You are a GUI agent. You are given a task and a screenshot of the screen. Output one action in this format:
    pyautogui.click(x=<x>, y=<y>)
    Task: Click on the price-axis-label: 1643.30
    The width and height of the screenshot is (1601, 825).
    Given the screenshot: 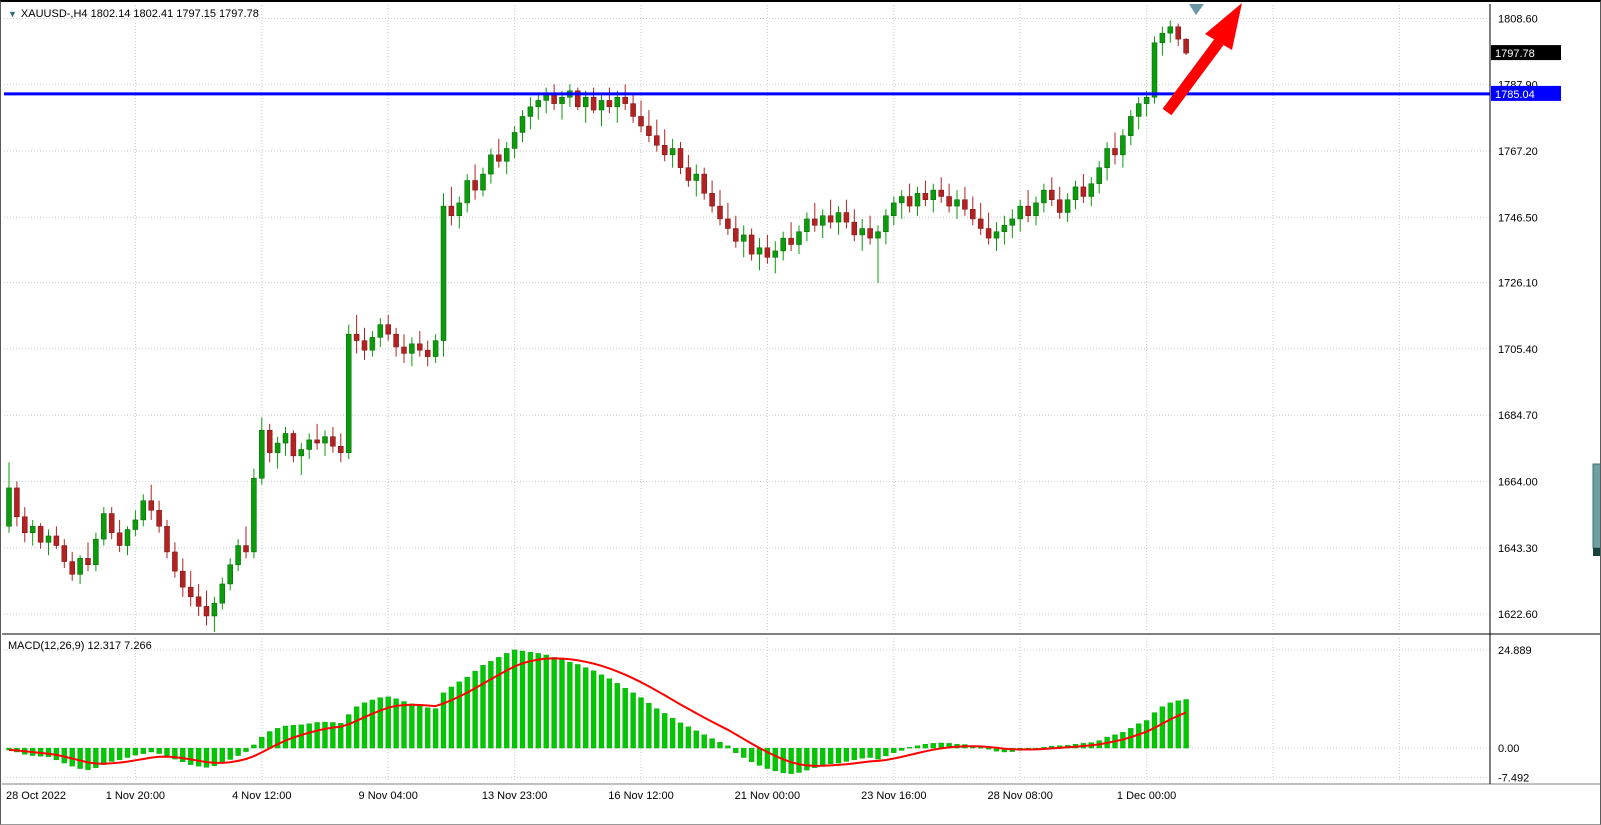 What is the action you would take?
    pyautogui.click(x=1518, y=549)
    